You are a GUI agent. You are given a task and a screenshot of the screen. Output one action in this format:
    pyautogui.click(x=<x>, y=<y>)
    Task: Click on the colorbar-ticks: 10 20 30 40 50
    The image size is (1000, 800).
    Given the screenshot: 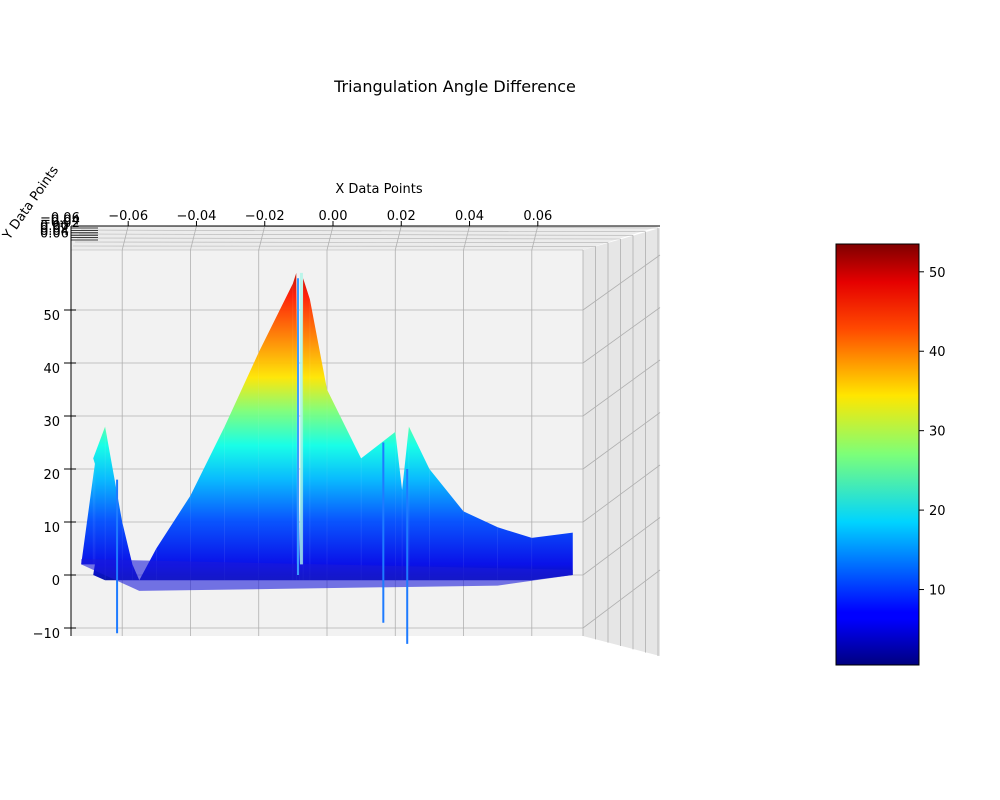 What is the action you would take?
    pyautogui.click(x=932, y=432)
    